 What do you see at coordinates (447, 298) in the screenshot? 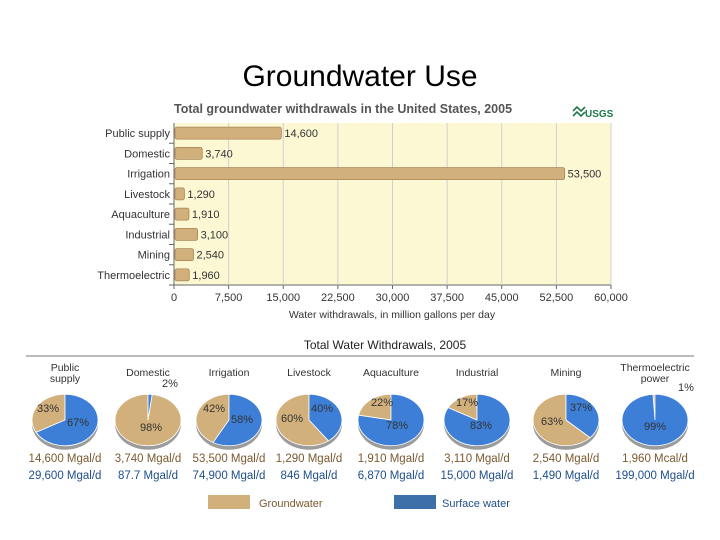
I see `bar-x-tick-label: 37,500` at bounding box center [447, 298].